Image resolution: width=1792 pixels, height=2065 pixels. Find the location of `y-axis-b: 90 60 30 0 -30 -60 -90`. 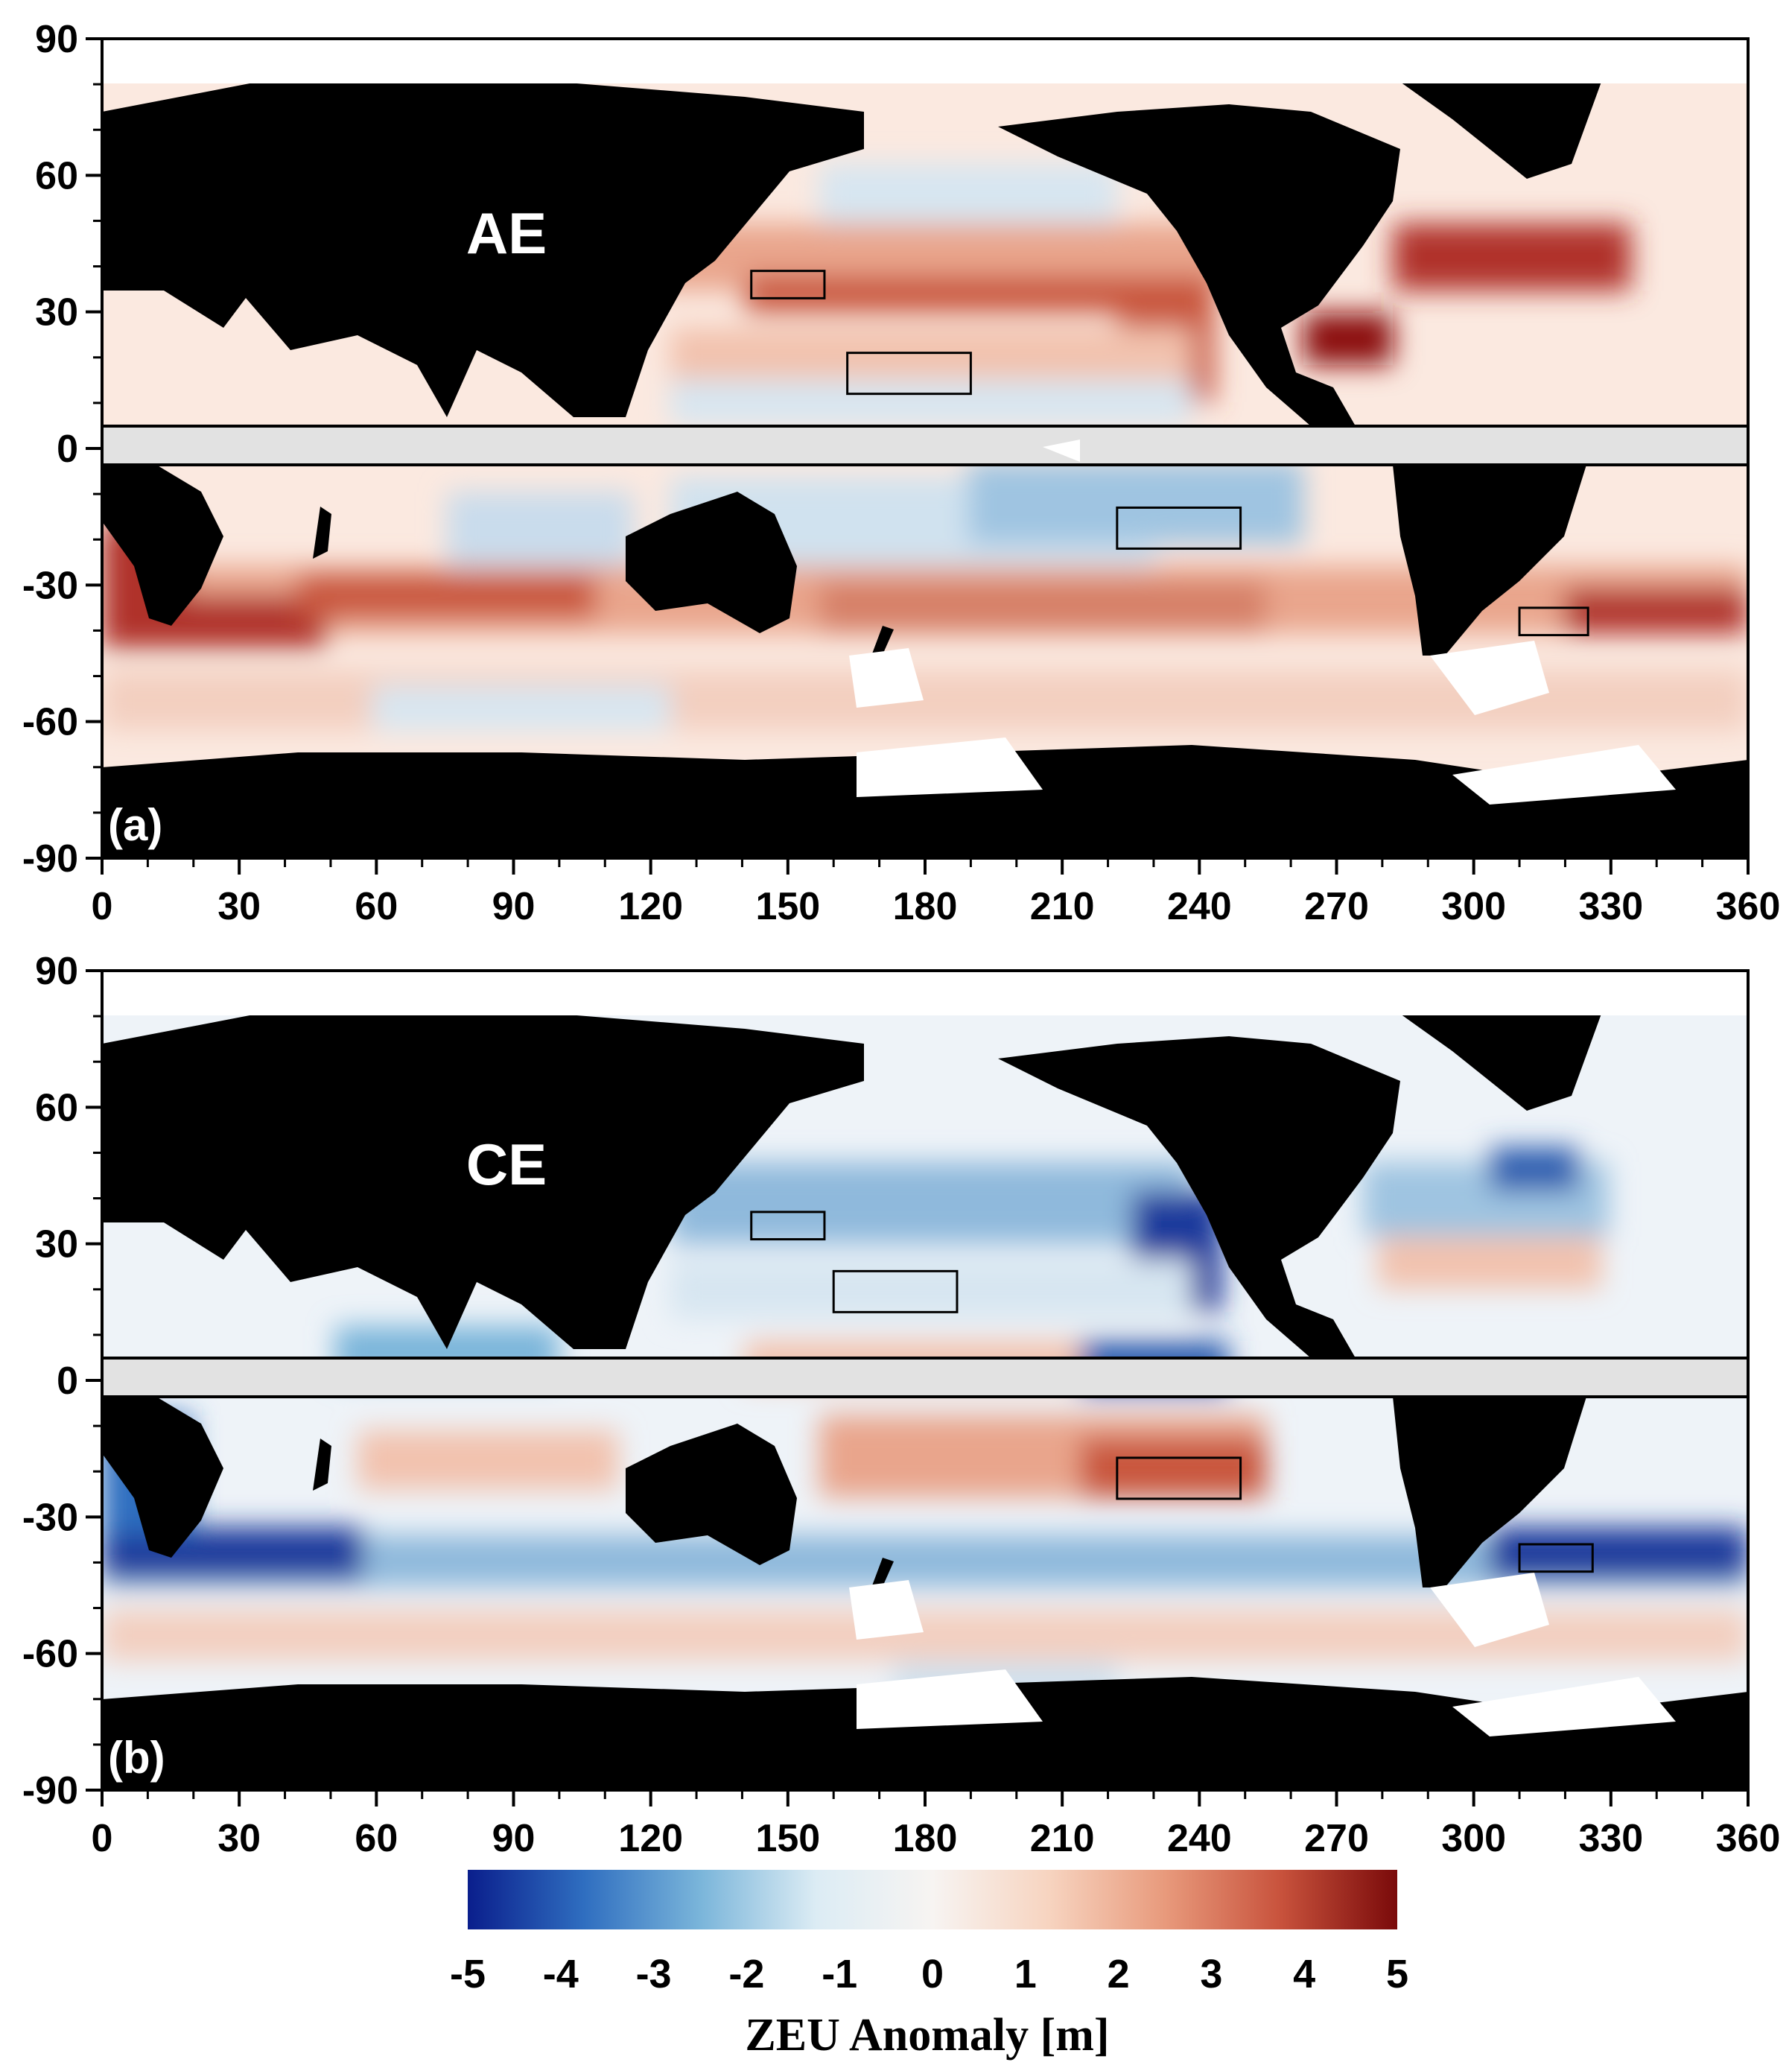

y-axis-b: 90 60 30 0 -30 -60 -90 is located at coordinates (62, 1381).